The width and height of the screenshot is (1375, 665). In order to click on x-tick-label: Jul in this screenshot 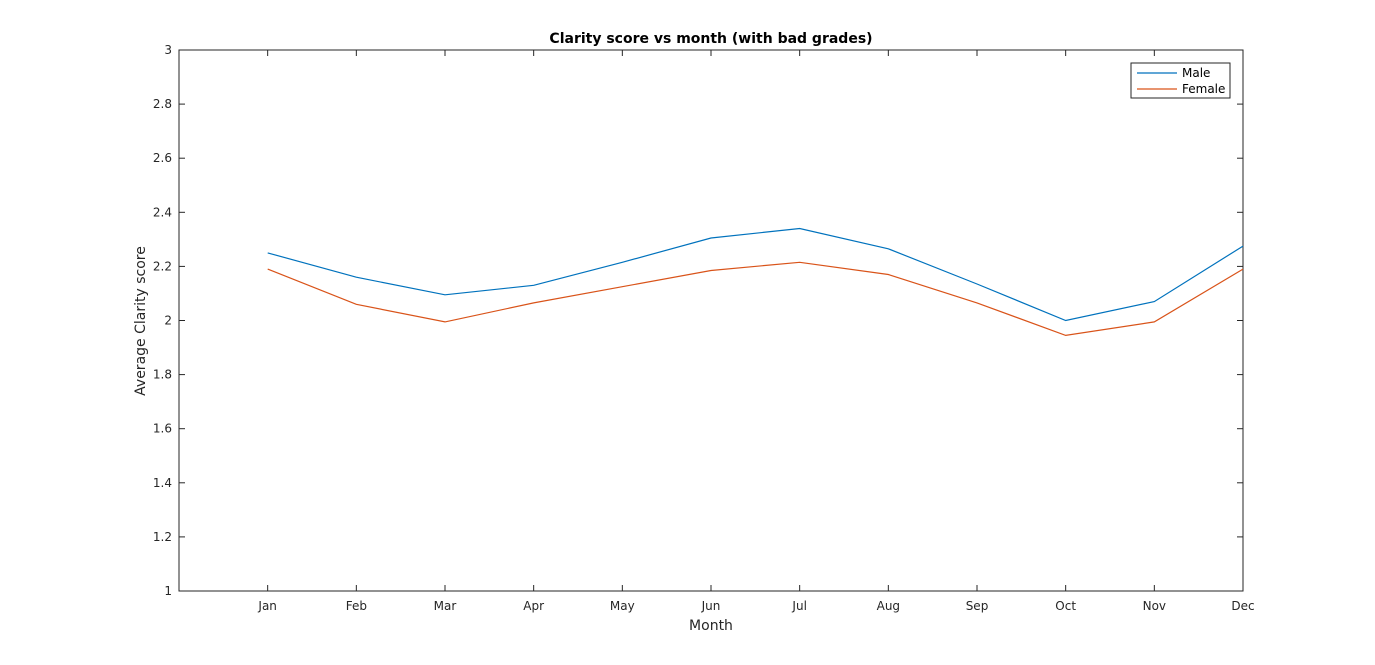, I will do `click(798, 606)`.